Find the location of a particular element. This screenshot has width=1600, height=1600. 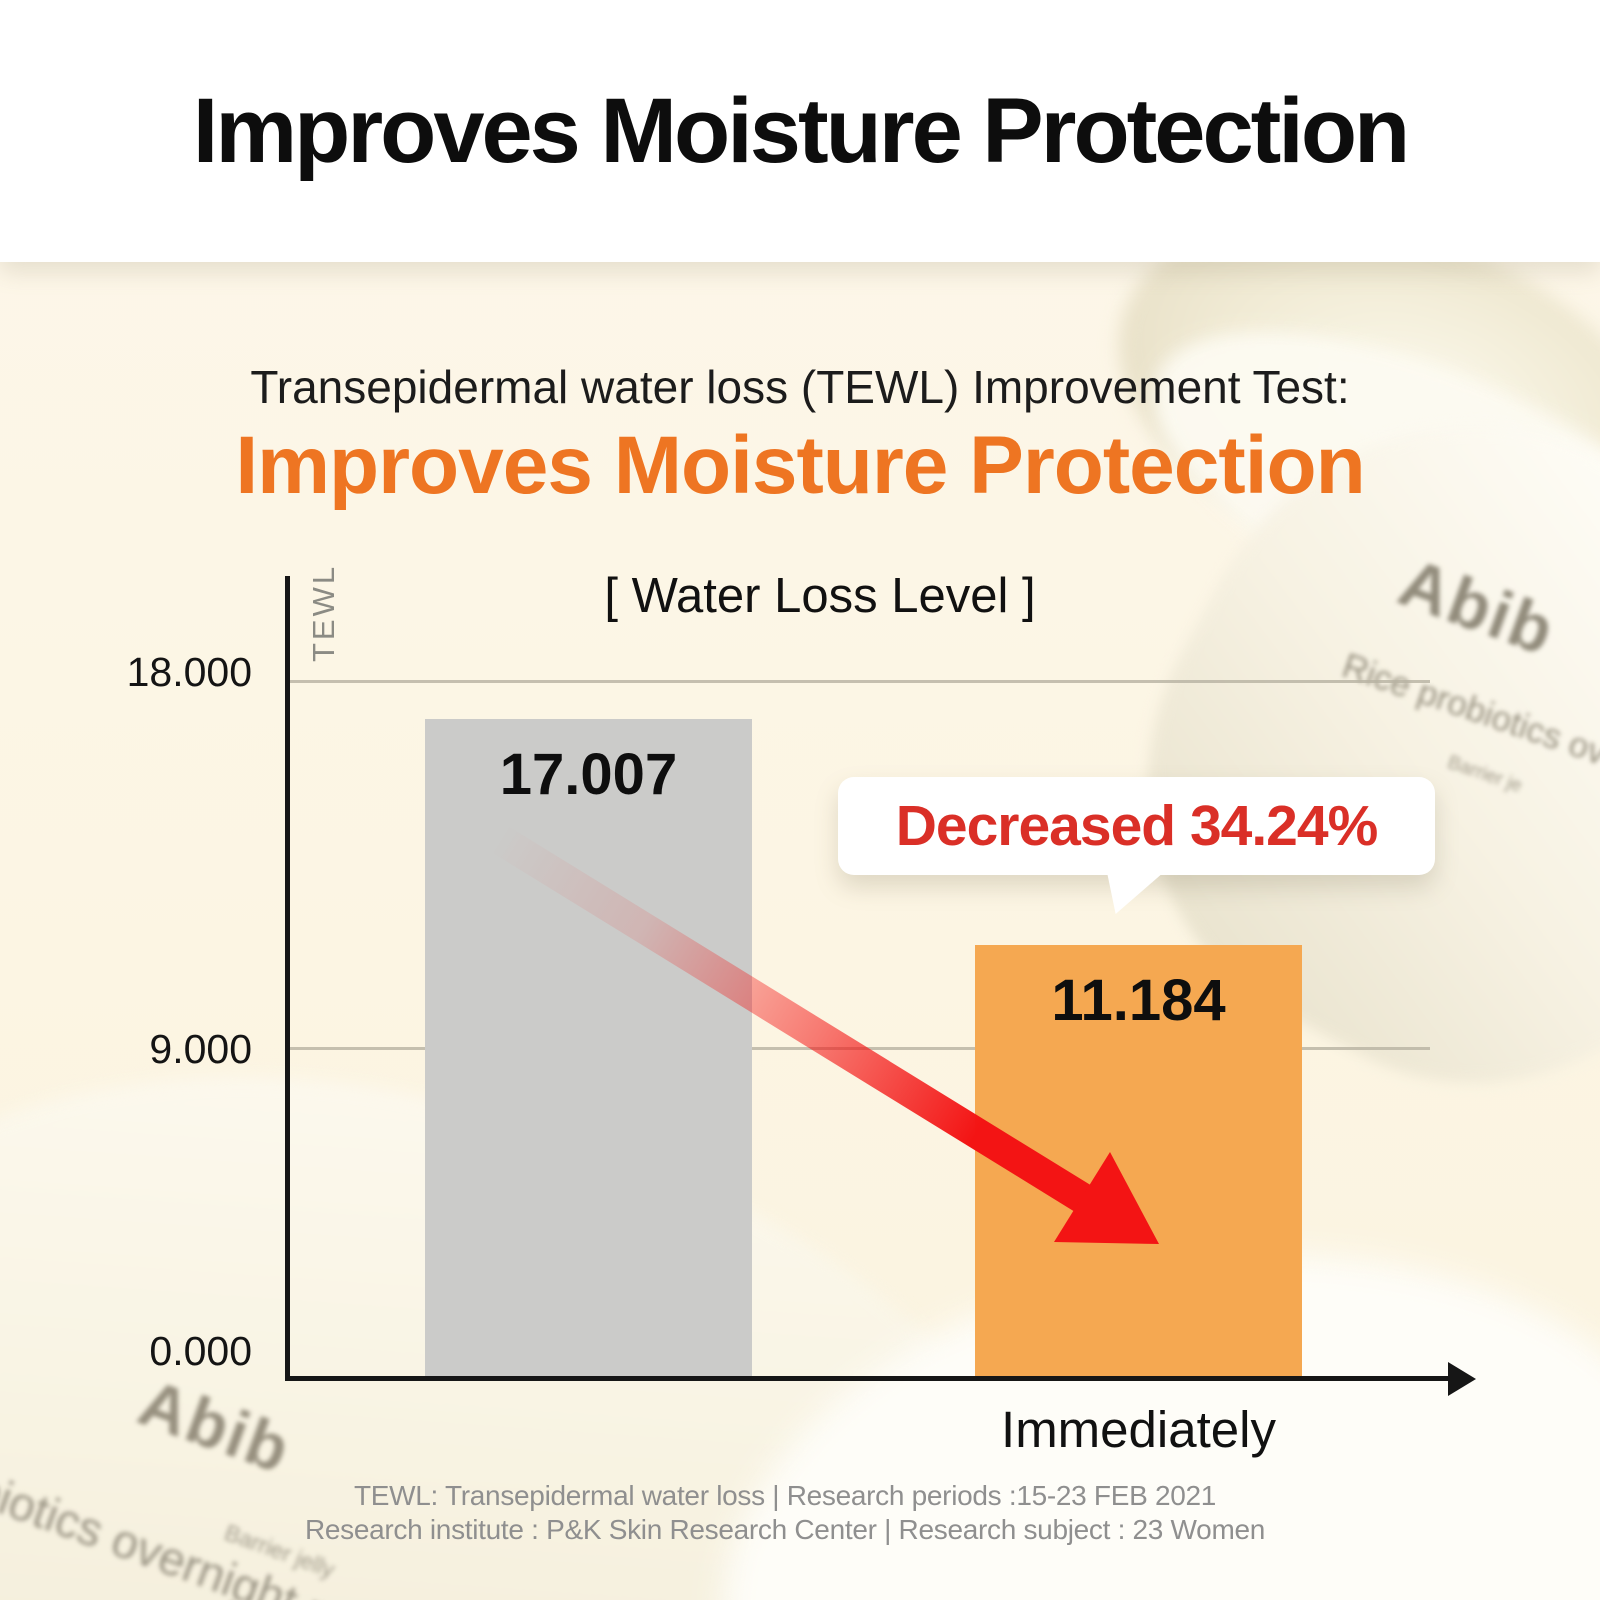

chart-title: [ Water Loss Level ] is located at coordinates (820, 596).